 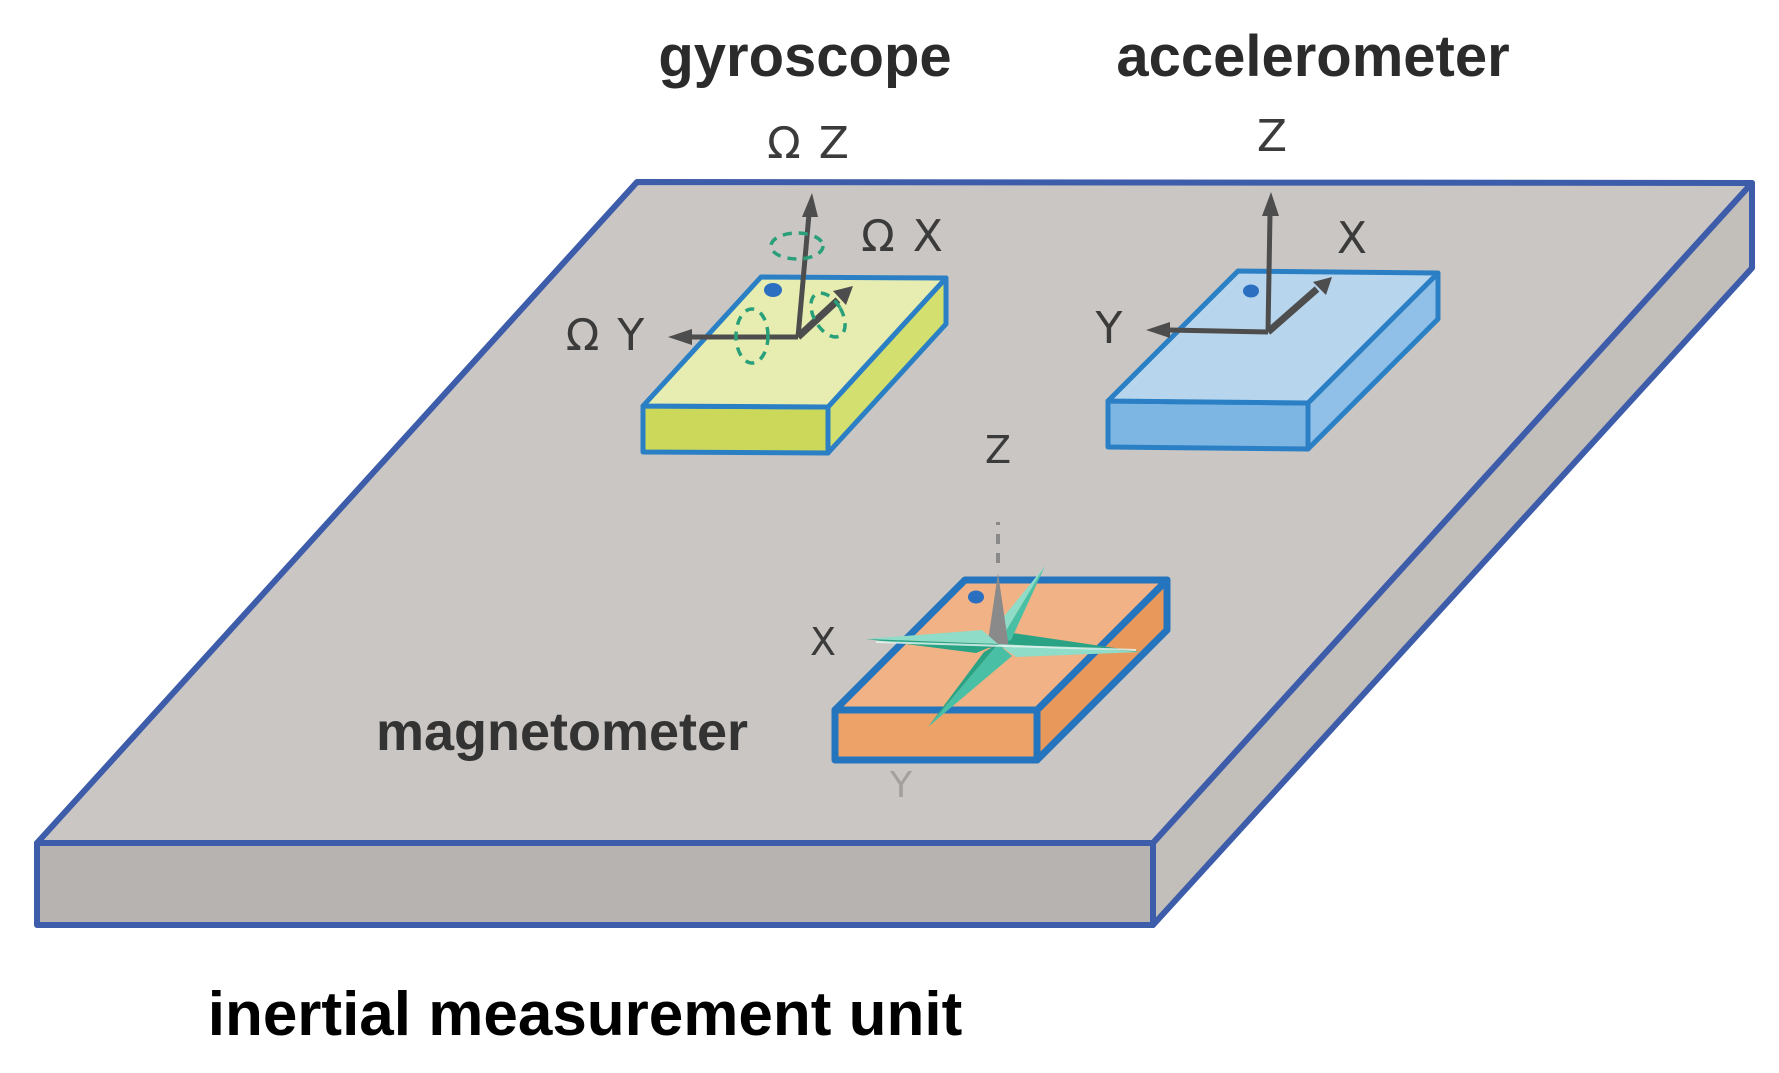 I want to click on gyroscope-title: gyroscope, so click(x=805, y=56).